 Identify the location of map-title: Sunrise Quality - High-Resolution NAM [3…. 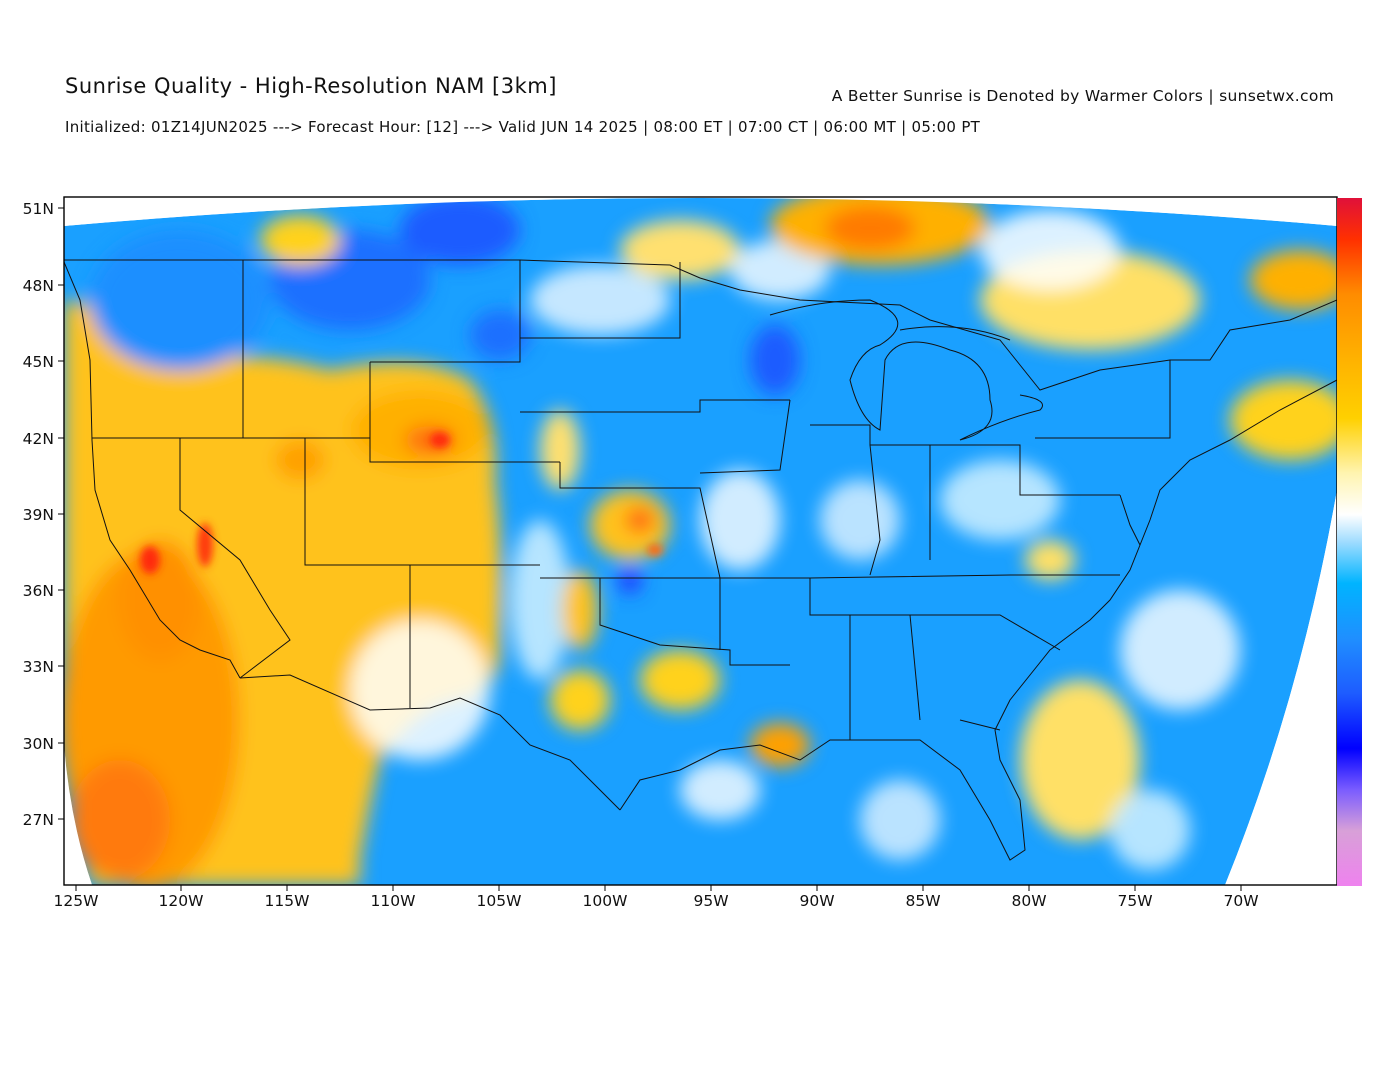
(311, 86).